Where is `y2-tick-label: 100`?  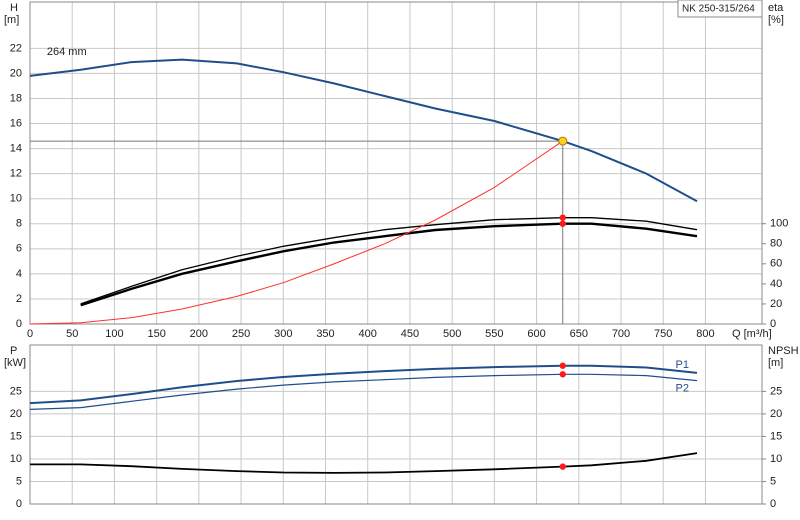 y2-tick-label: 100 is located at coordinates (779, 224).